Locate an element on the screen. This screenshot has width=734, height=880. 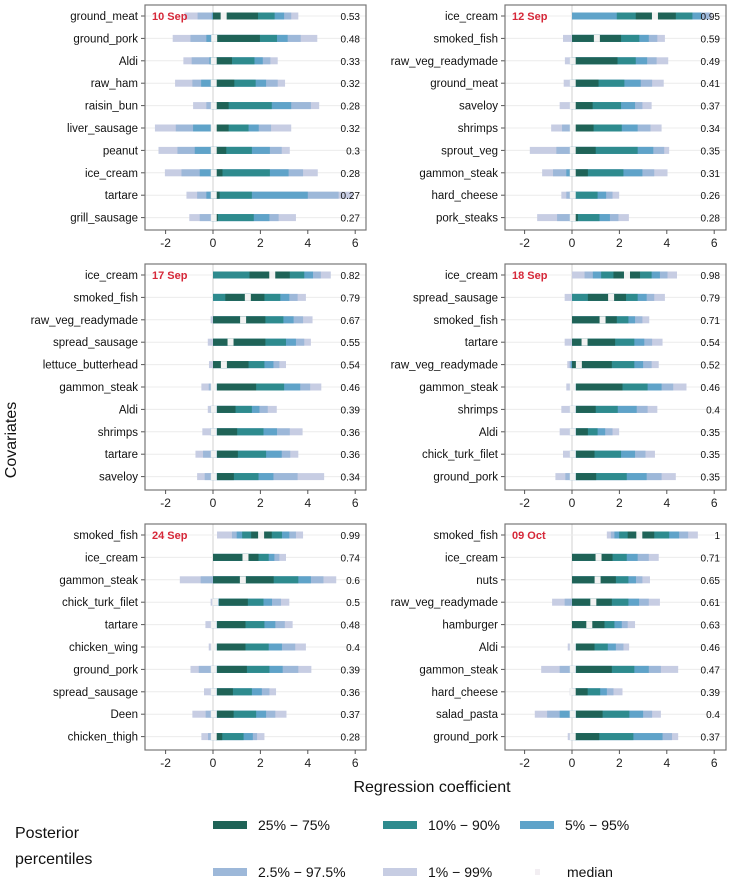
covariate-label: gammon_steak is located at coordinates (458, 174).